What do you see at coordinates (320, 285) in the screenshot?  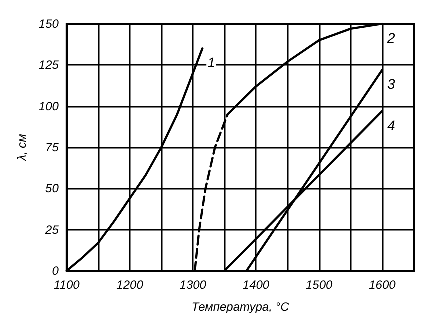 I see `x-tick-label: 1500` at bounding box center [320, 285].